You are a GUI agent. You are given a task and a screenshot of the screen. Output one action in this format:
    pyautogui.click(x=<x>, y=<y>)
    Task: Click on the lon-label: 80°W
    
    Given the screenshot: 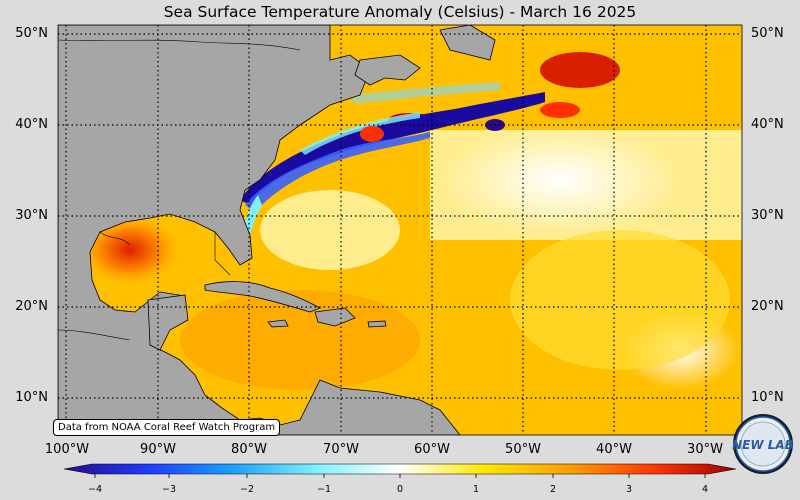 What is the action you would take?
    pyautogui.click(x=249, y=449)
    